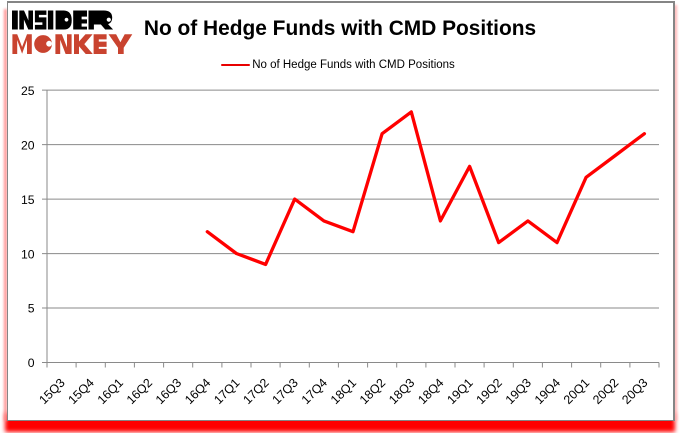 The image size is (680, 433). Describe the element at coordinates (110, 391) in the screenshot. I see `svg-text: 16Q1` at that location.